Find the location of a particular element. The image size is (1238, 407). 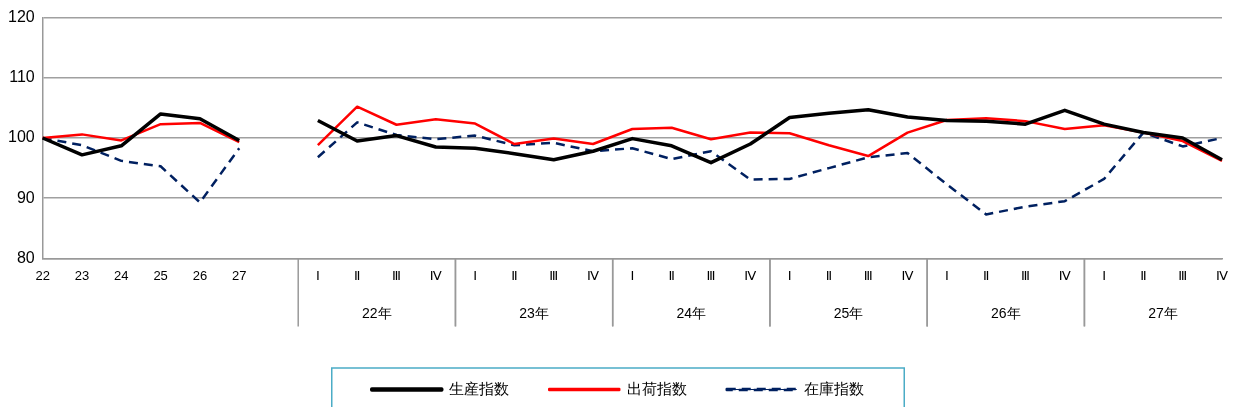

legend-label: 生産指数 is located at coordinates (479, 388).